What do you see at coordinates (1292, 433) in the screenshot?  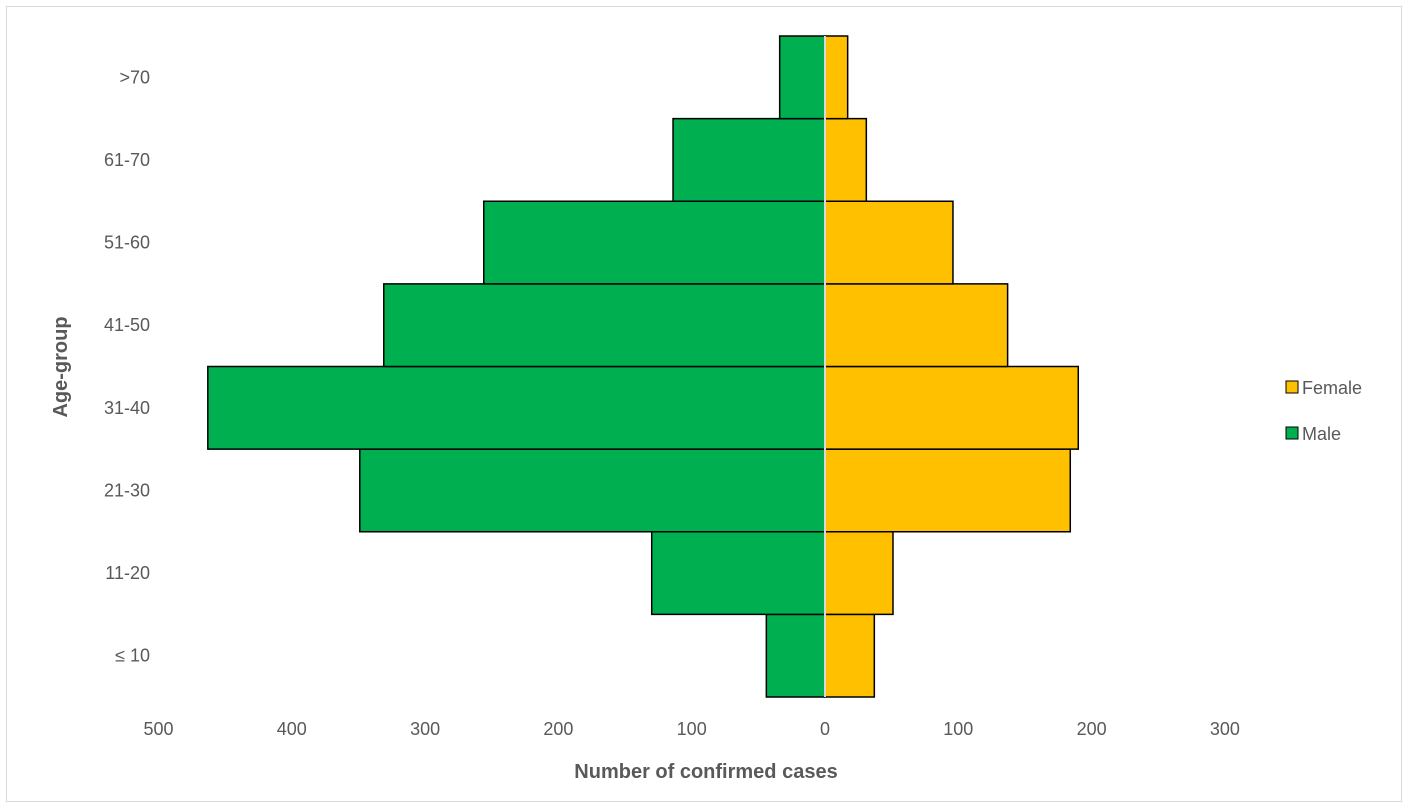 I see `legend-swatch-male` at bounding box center [1292, 433].